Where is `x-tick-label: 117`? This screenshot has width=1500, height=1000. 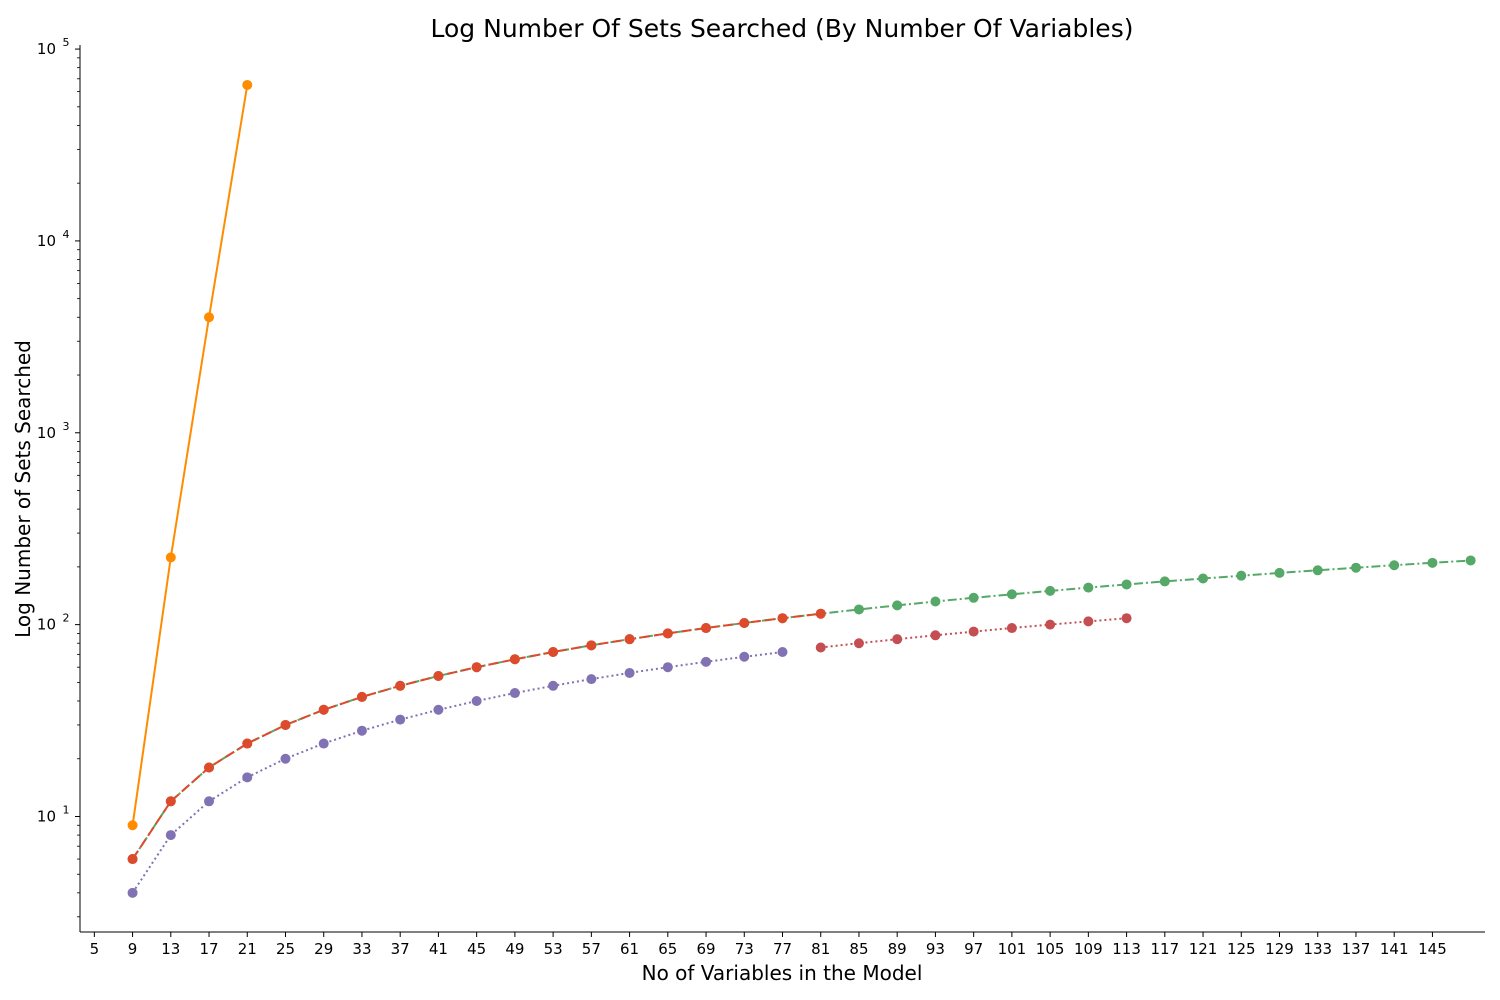 x-tick-label: 117 is located at coordinates (1164, 949).